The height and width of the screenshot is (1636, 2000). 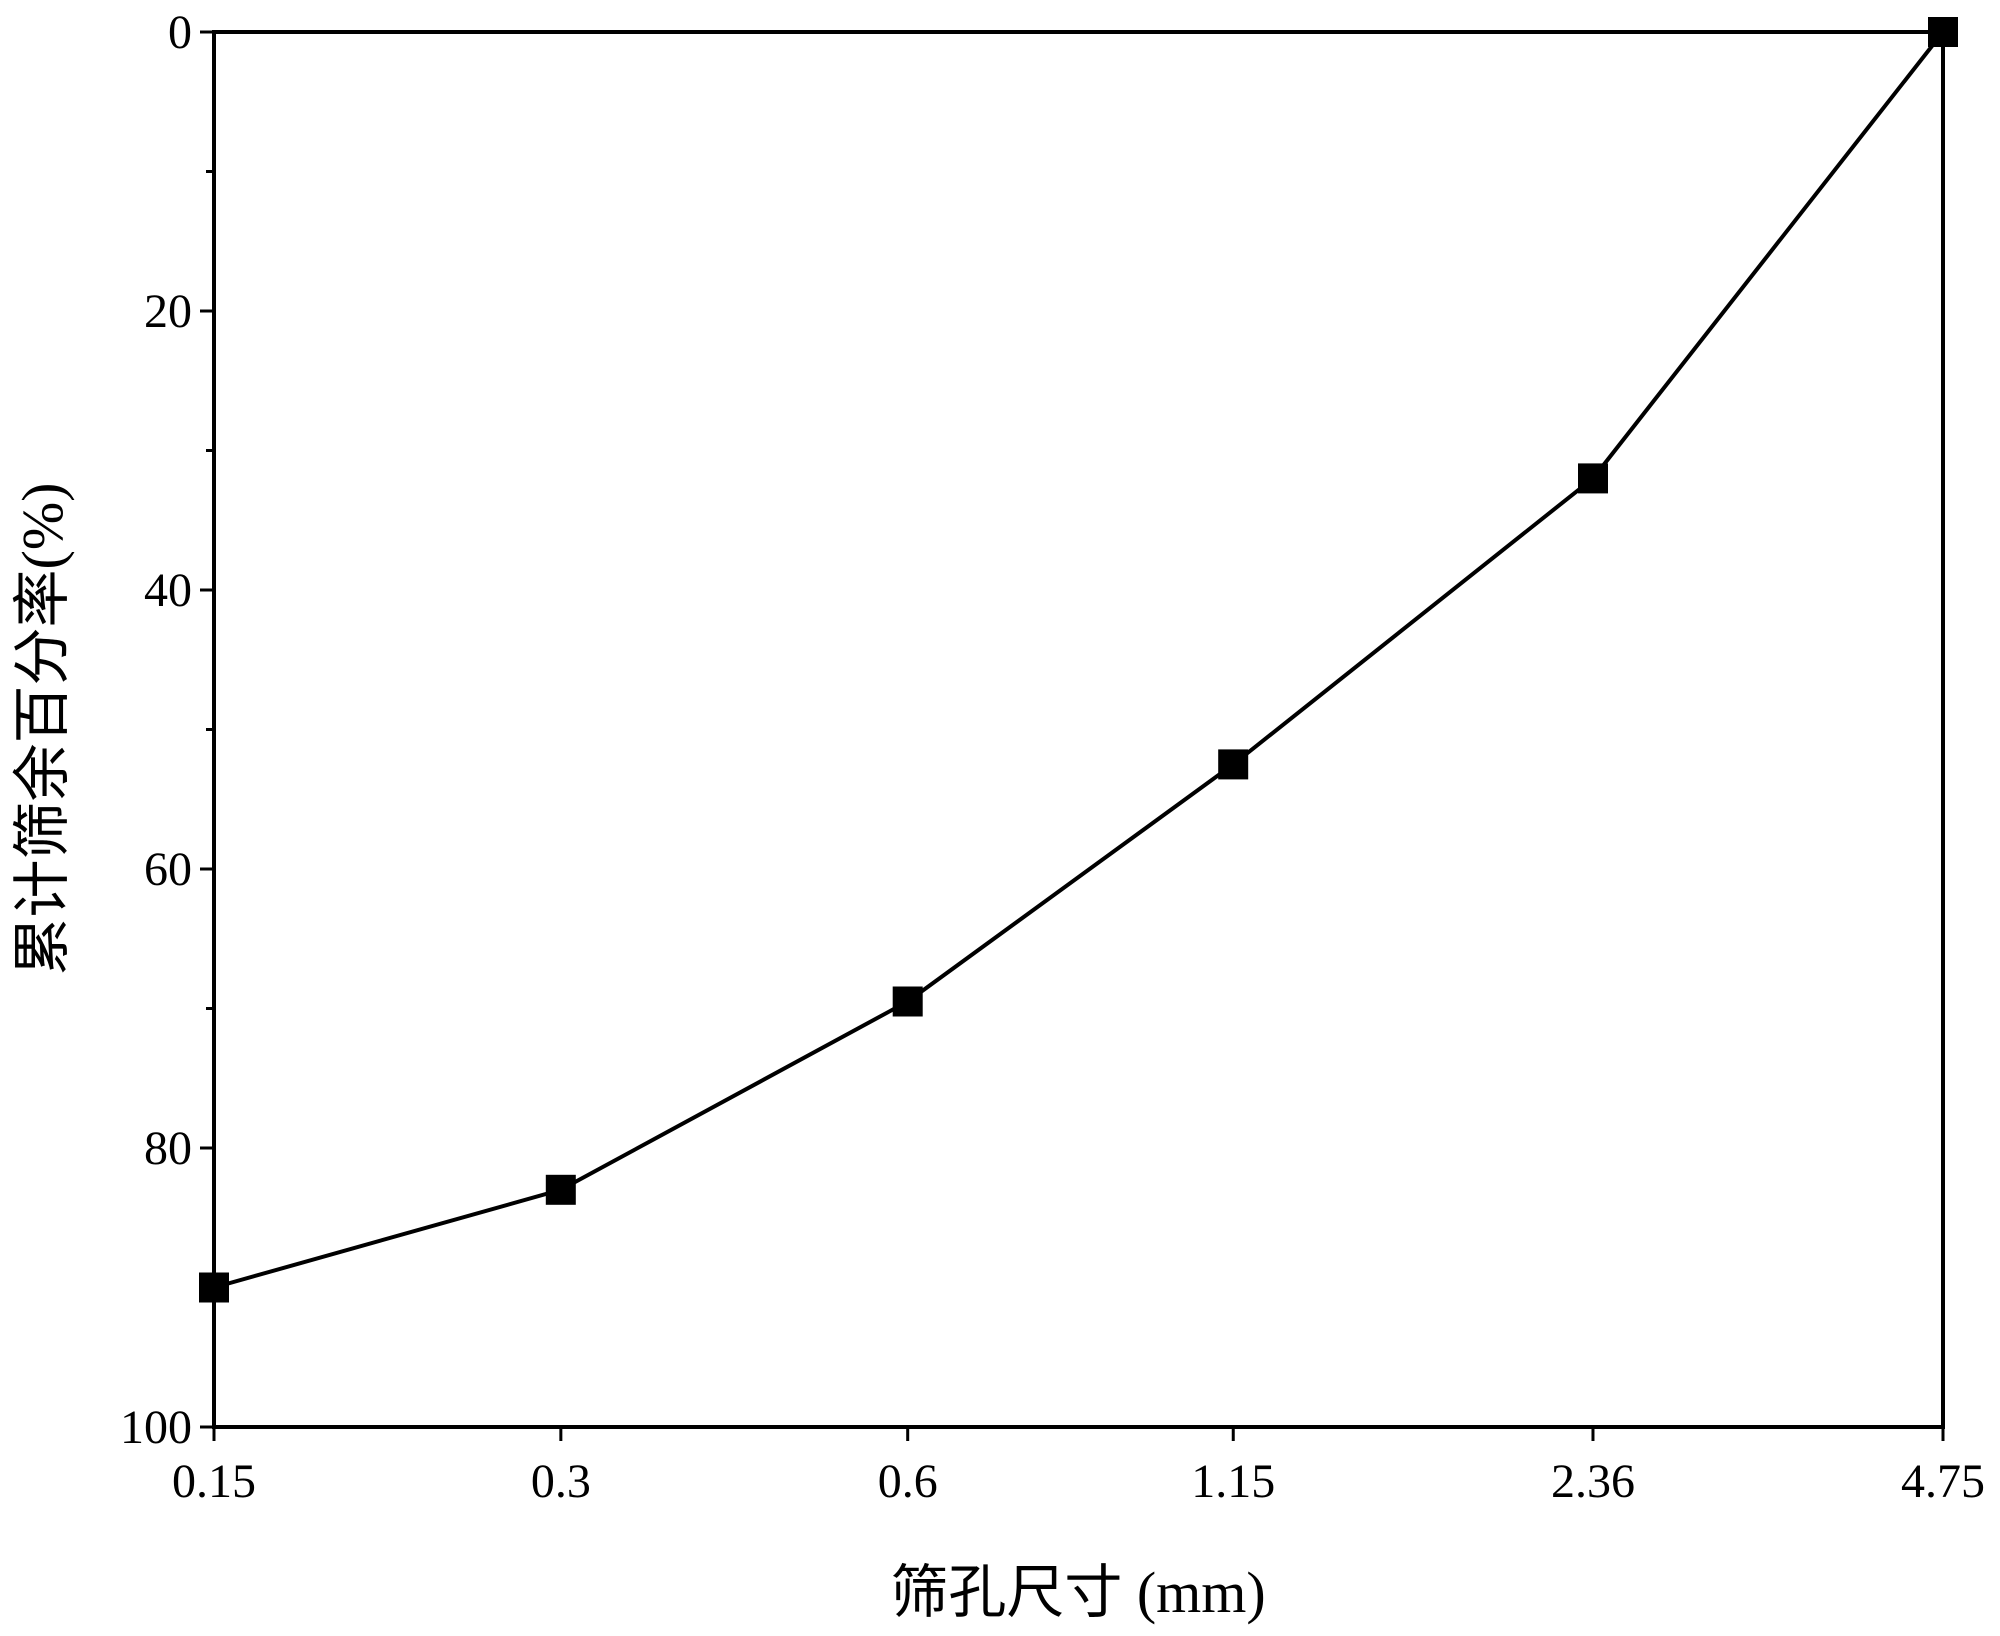 What do you see at coordinates (1077, 1592) in the screenshot?
I see `x-axis-title: 筛孔尺寸 (mm)` at bounding box center [1077, 1592].